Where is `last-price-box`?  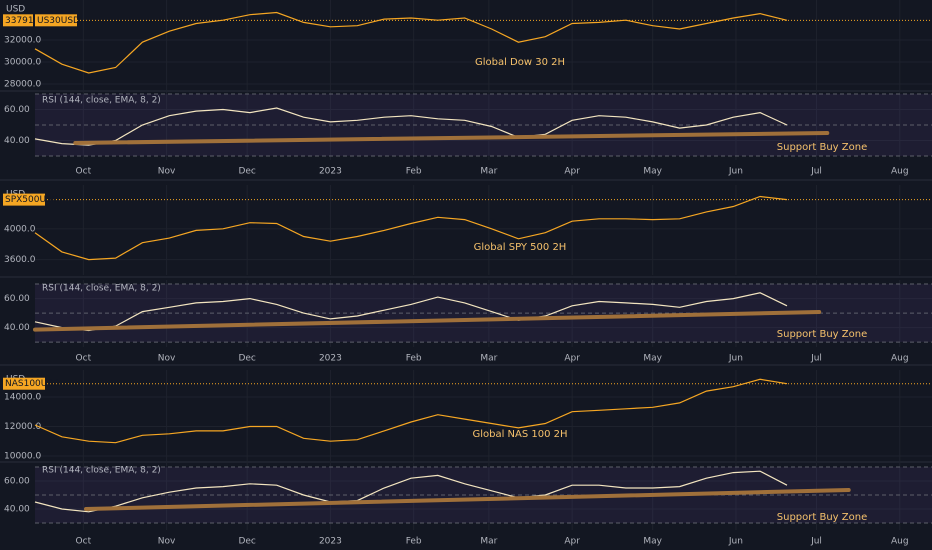
last-price-box is located at coordinates (18, 20).